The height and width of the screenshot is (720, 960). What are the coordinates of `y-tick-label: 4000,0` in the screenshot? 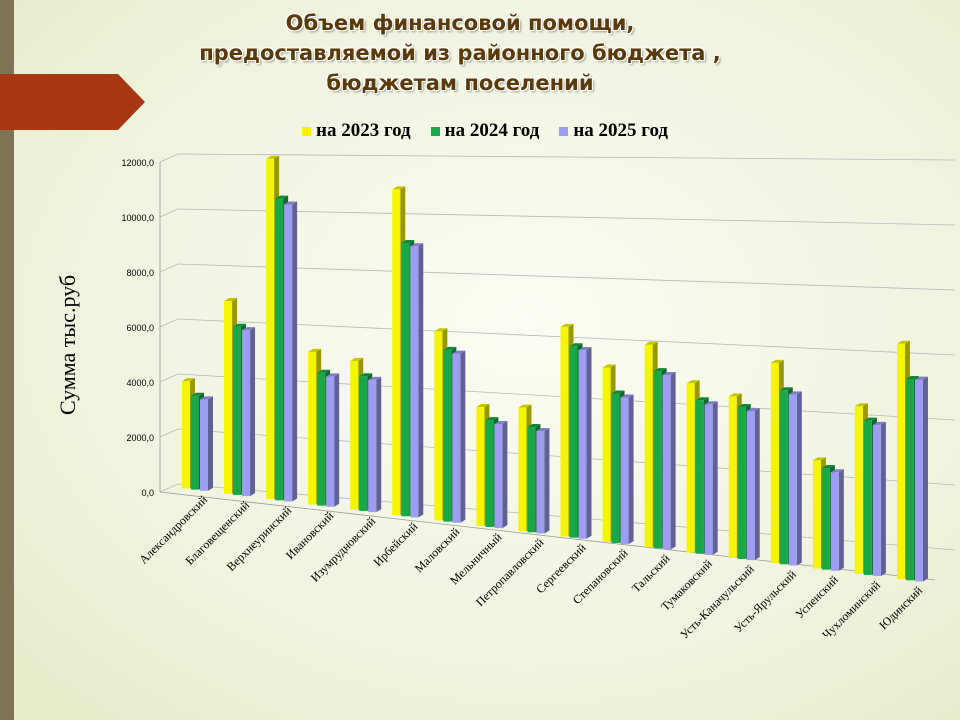 It's located at (140, 383).